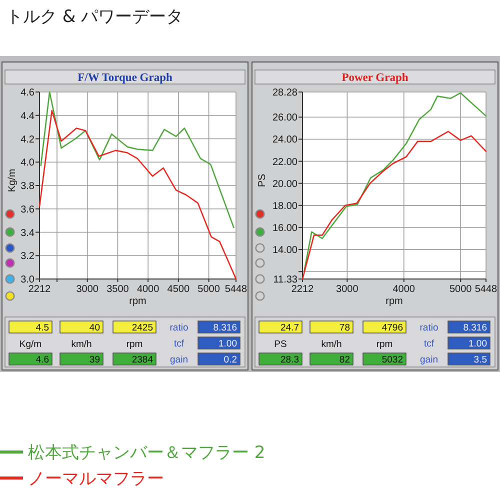  What do you see at coordinates (27, 140) in the screenshot?
I see `y-tick-label: 4.2` at bounding box center [27, 140].